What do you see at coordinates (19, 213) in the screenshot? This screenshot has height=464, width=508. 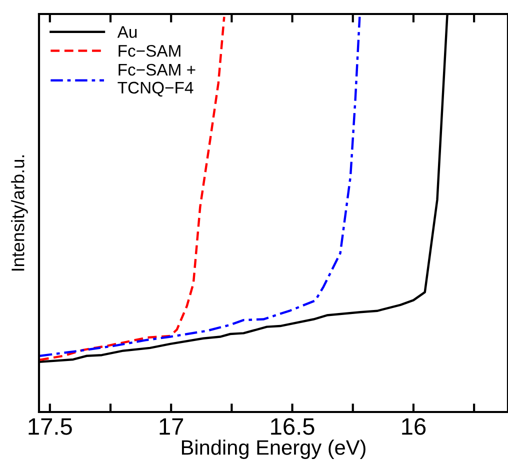 I see `y-axis-title: Intensity/arb.u.` at bounding box center [19, 213].